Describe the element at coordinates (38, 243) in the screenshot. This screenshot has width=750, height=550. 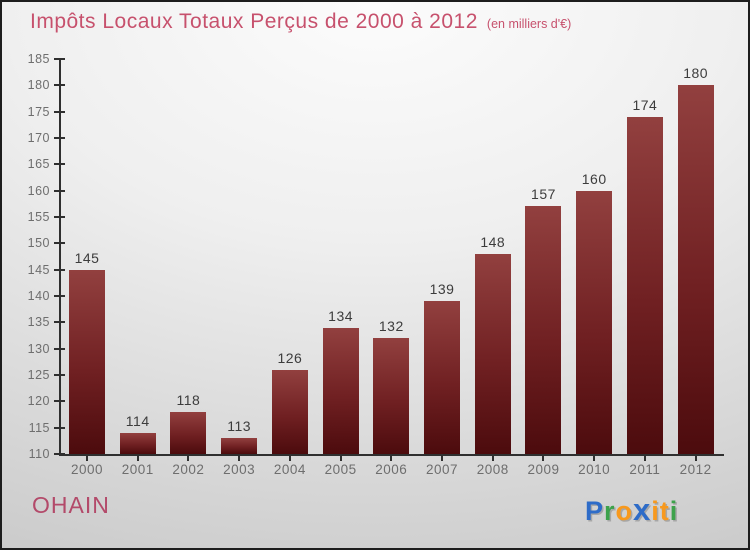
I see `y-axis-tick-label: 150` at that location.